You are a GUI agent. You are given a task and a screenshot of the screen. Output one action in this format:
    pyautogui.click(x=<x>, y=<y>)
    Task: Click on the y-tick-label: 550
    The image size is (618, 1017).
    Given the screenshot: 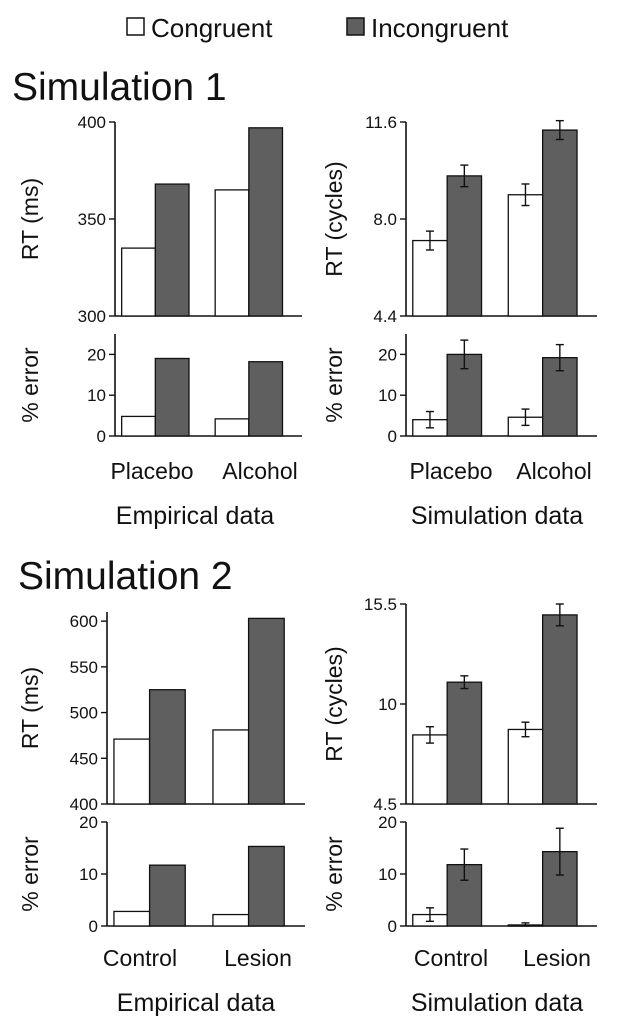 What is the action you would take?
    pyautogui.click(x=84, y=667)
    